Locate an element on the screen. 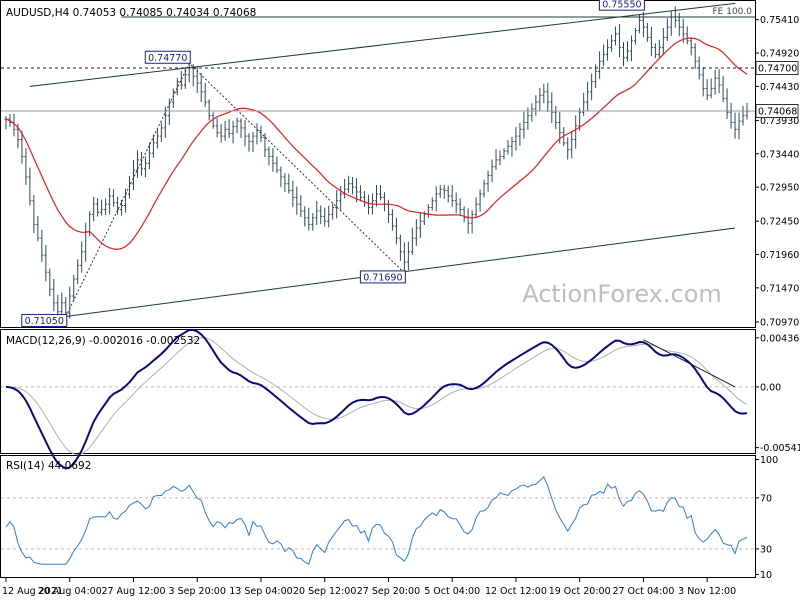  swing-label-box is located at coordinates (44, 320).